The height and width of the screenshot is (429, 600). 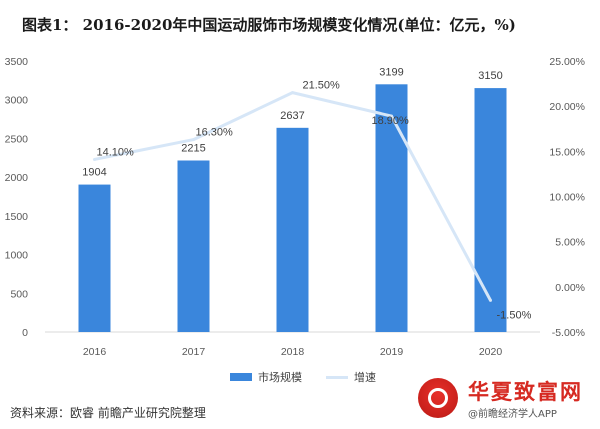 I want to click on growth-value-label: 14.10%, so click(x=116, y=152).